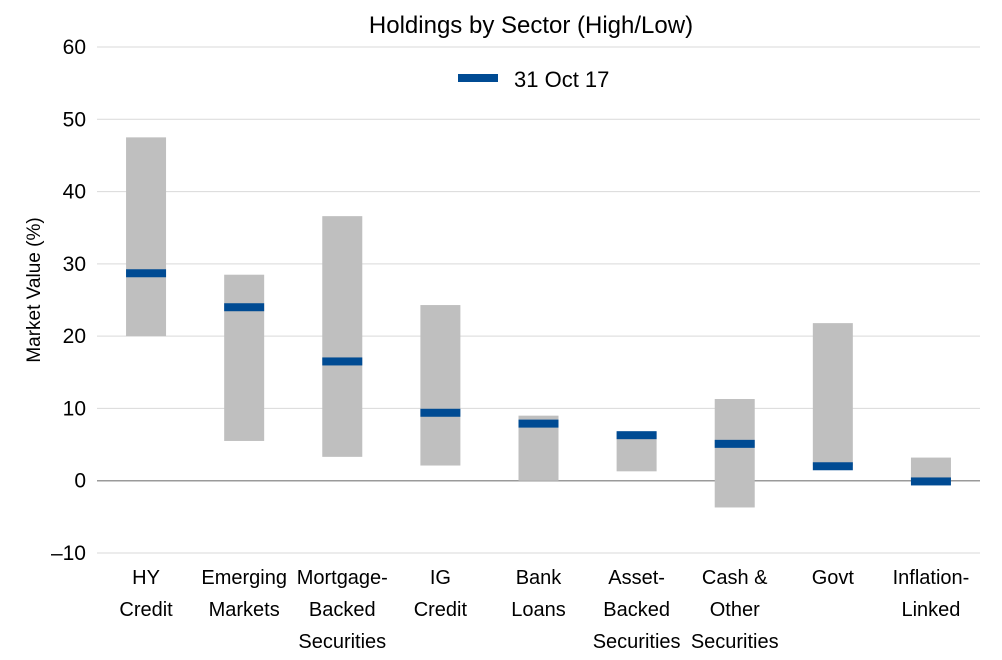  What do you see at coordinates (74, 47) in the screenshot?
I see `y-tick-label: 60` at bounding box center [74, 47].